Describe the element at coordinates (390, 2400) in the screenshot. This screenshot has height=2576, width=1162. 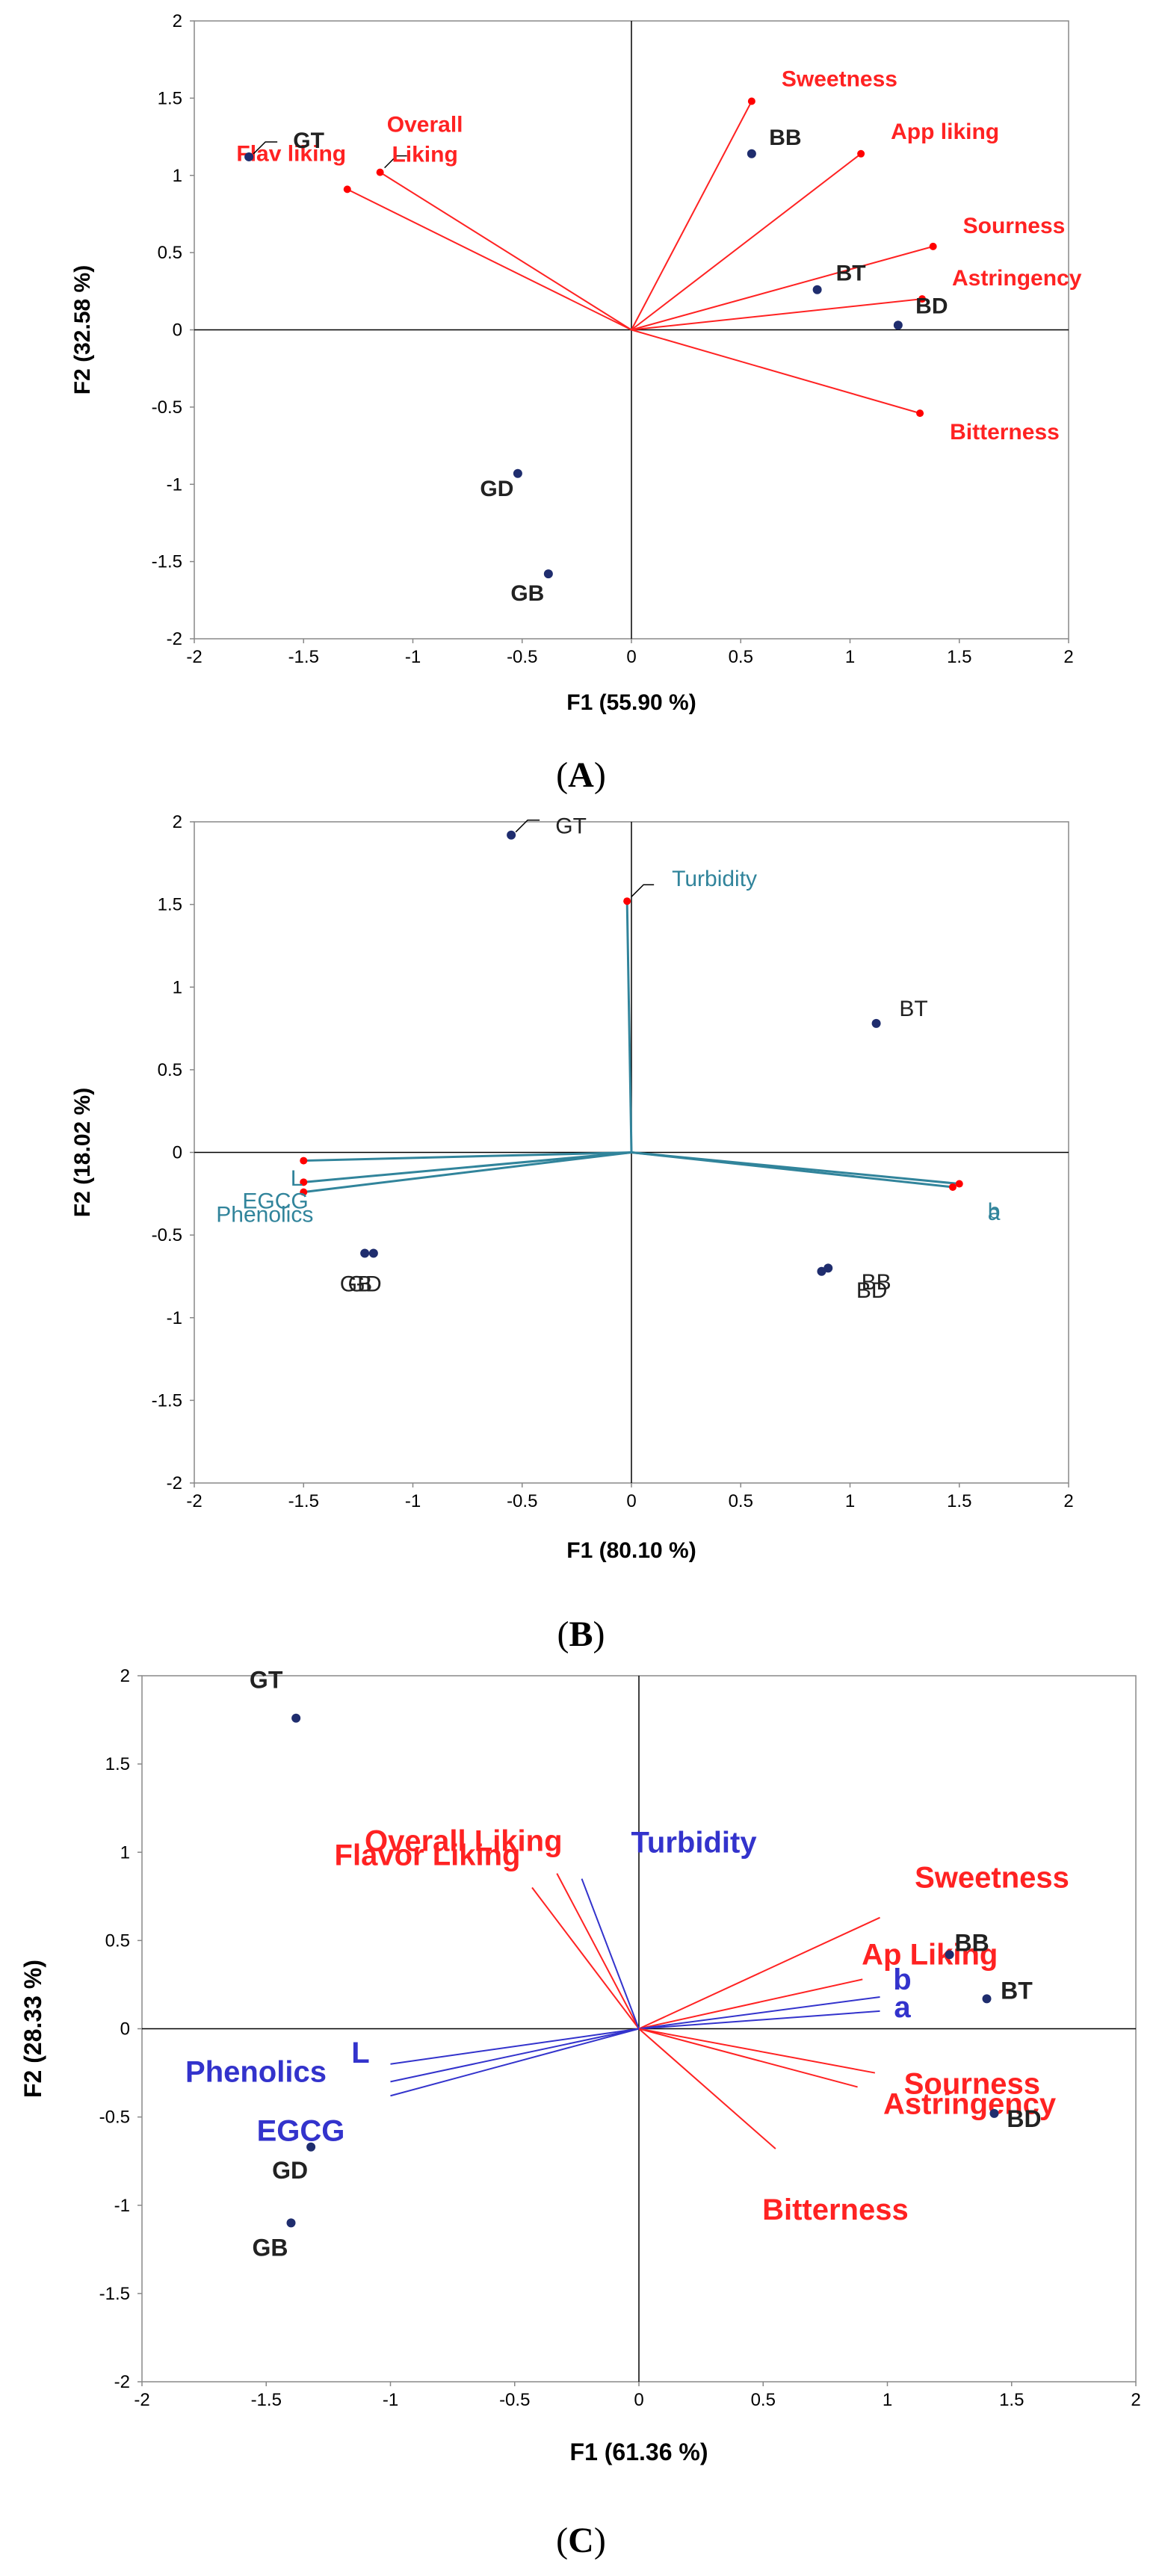
I see `x-tick-label: -1` at that location.